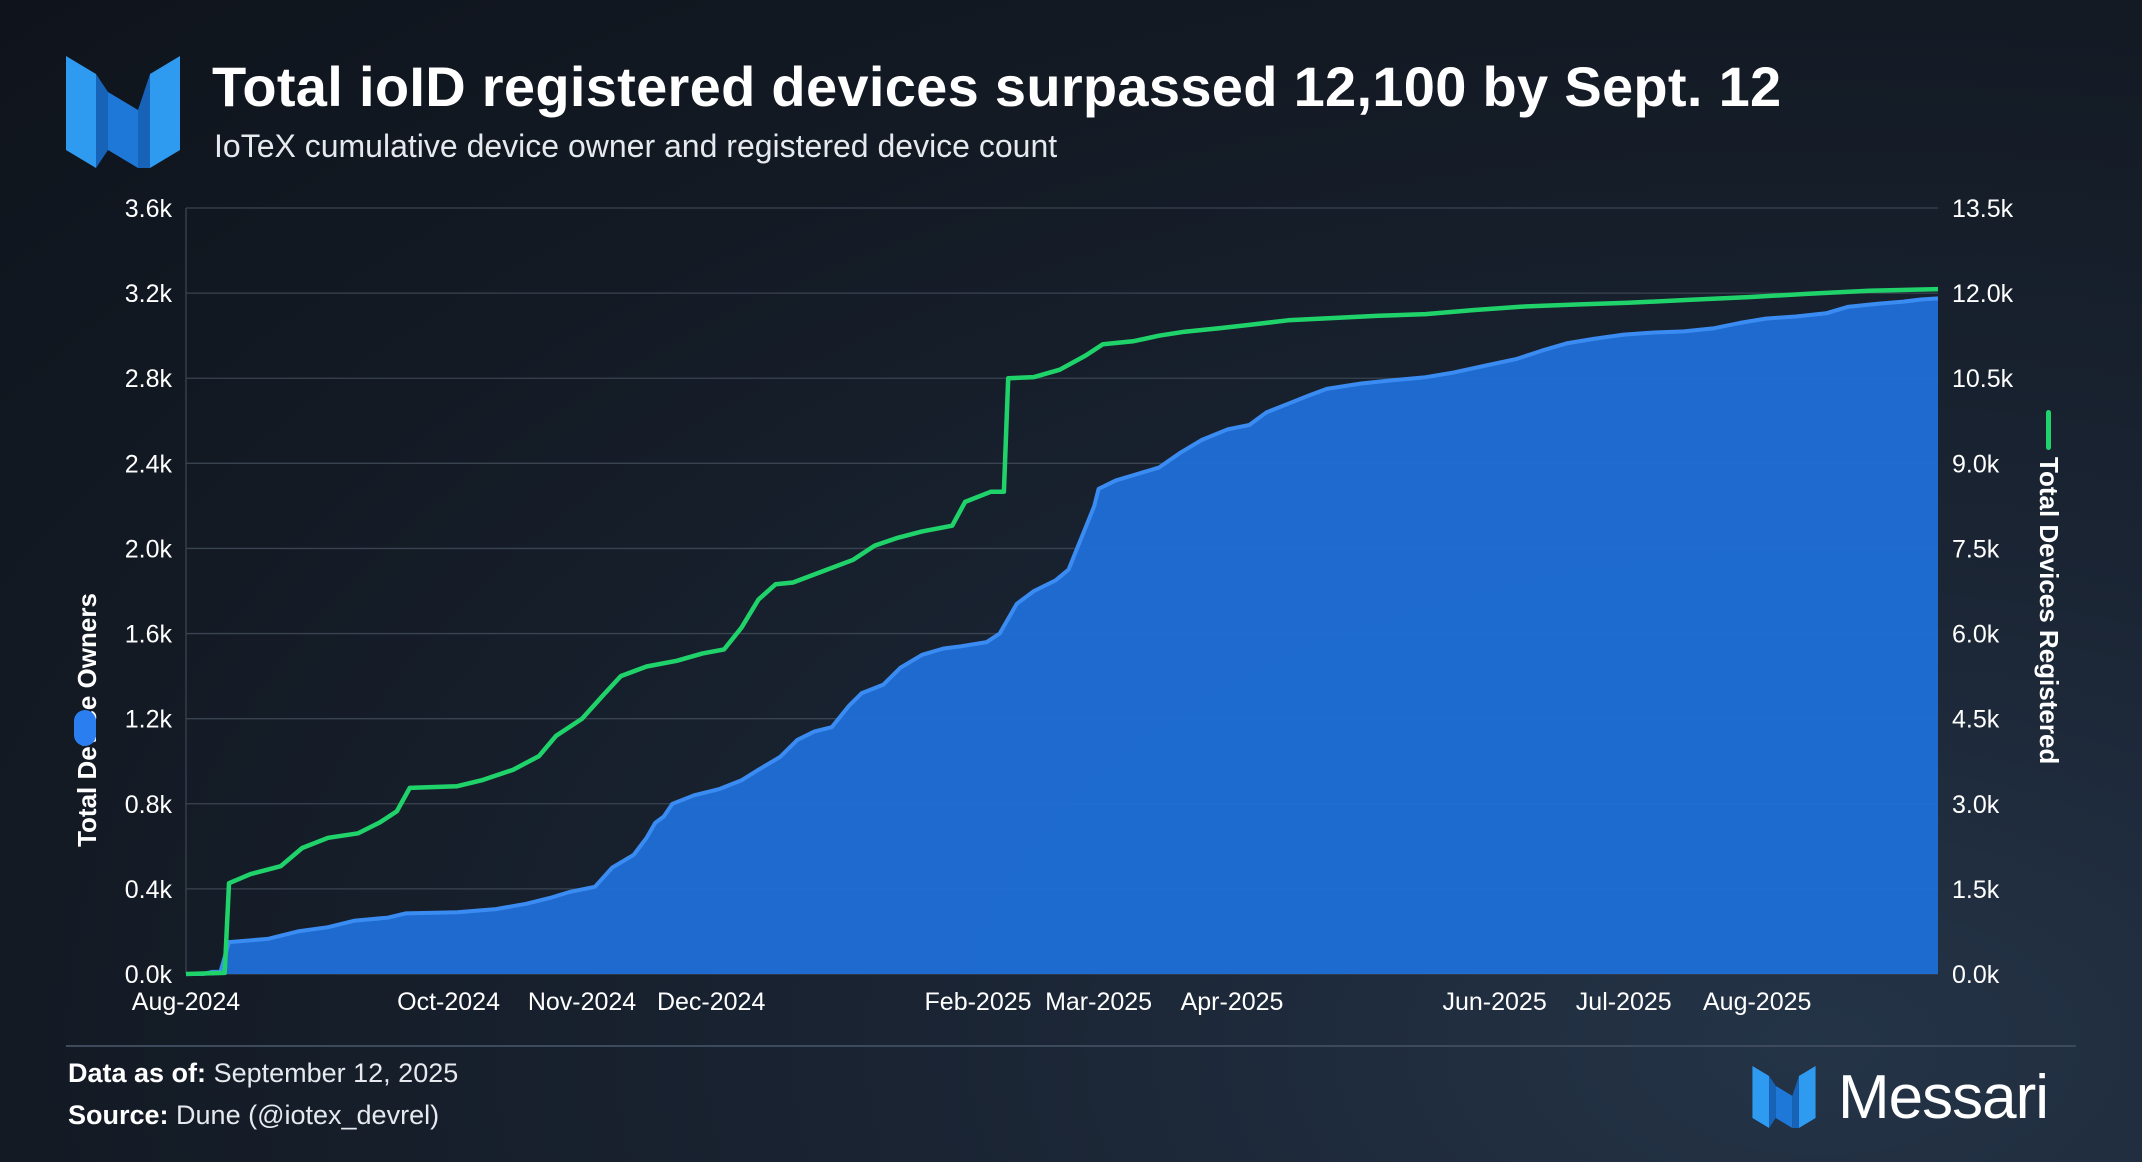 The width and height of the screenshot is (2142, 1162). Describe the element at coordinates (711, 1002) in the screenshot. I see `x-tick-label: Dec-2024` at that location.